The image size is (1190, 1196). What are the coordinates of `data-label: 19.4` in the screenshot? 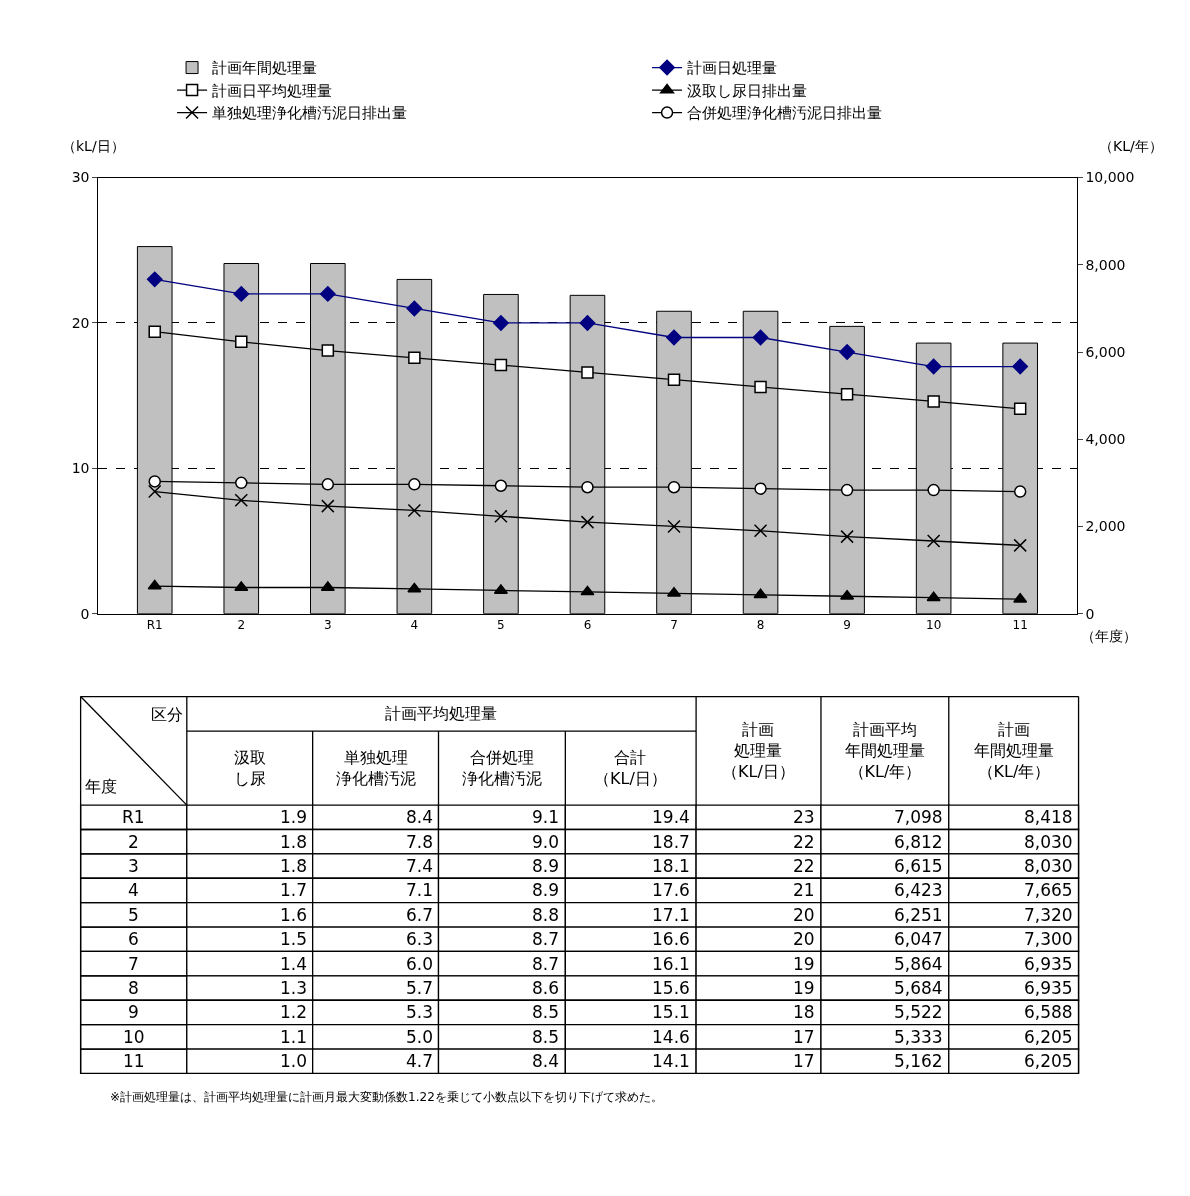 It's located at (671, 817).